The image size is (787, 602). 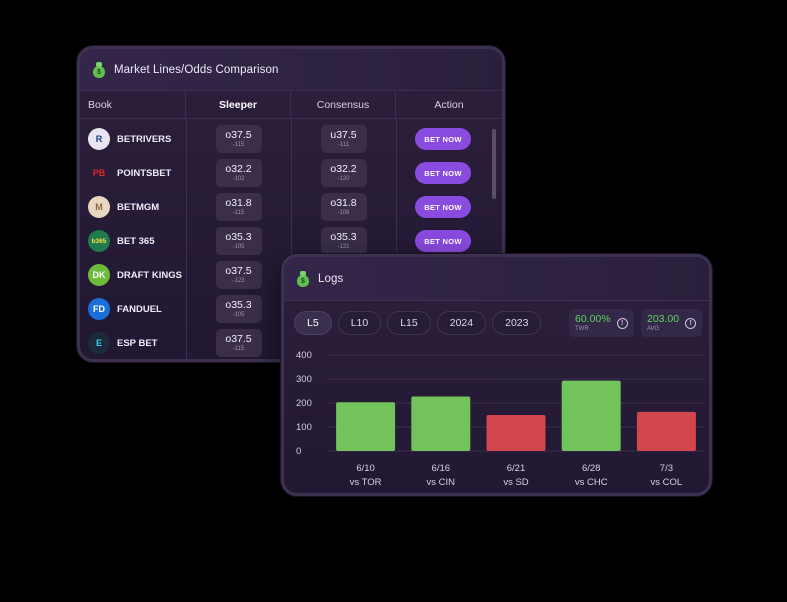 What do you see at coordinates (449, 104) in the screenshot?
I see `column-action: Action` at bounding box center [449, 104].